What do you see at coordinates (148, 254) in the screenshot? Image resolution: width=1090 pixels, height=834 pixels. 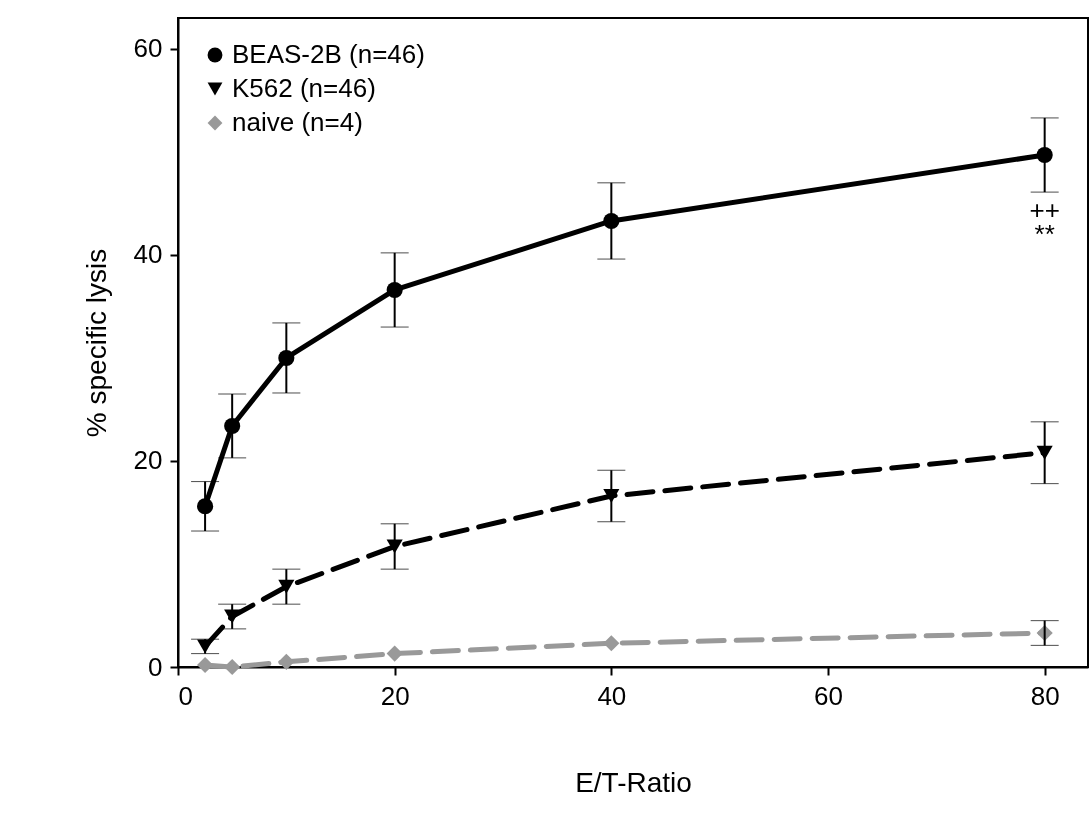 I see `y-tick-label: 40` at bounding box center [148, 254].